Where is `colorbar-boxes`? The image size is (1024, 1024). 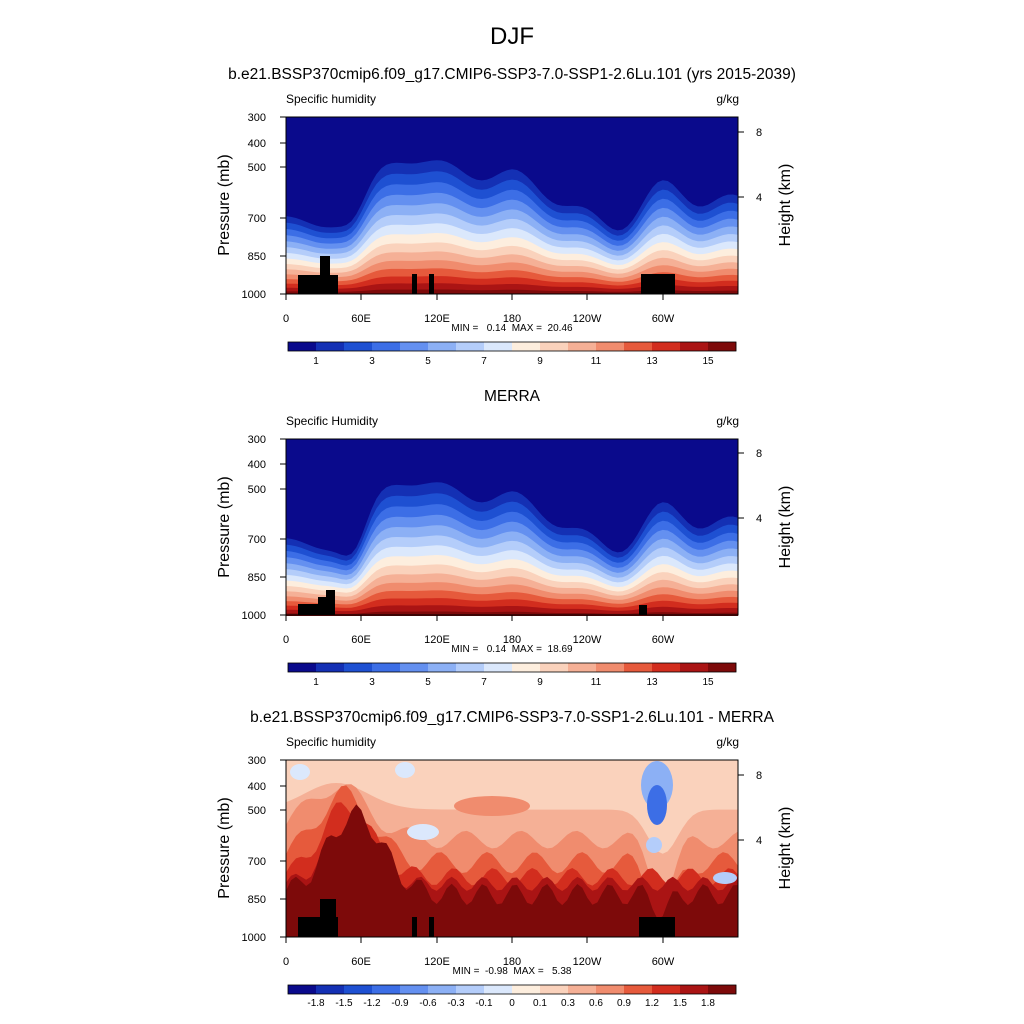
colorbar-boxes is located at coordinates (512, 989).